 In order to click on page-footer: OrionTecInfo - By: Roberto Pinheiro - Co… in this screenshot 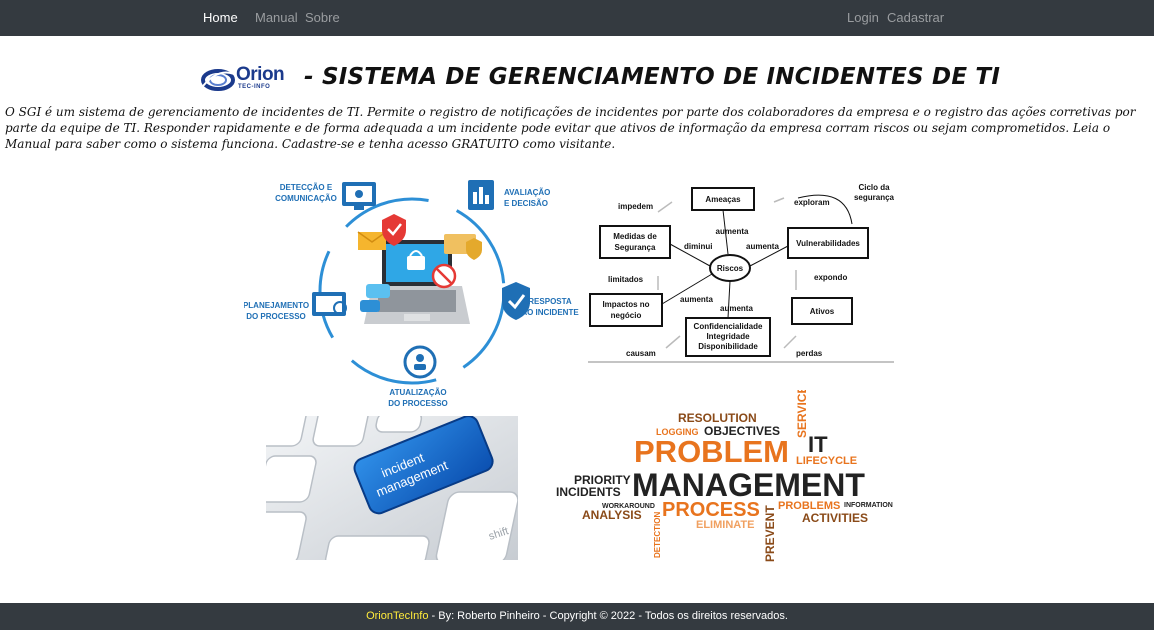, I will do `click(577, 616)`.